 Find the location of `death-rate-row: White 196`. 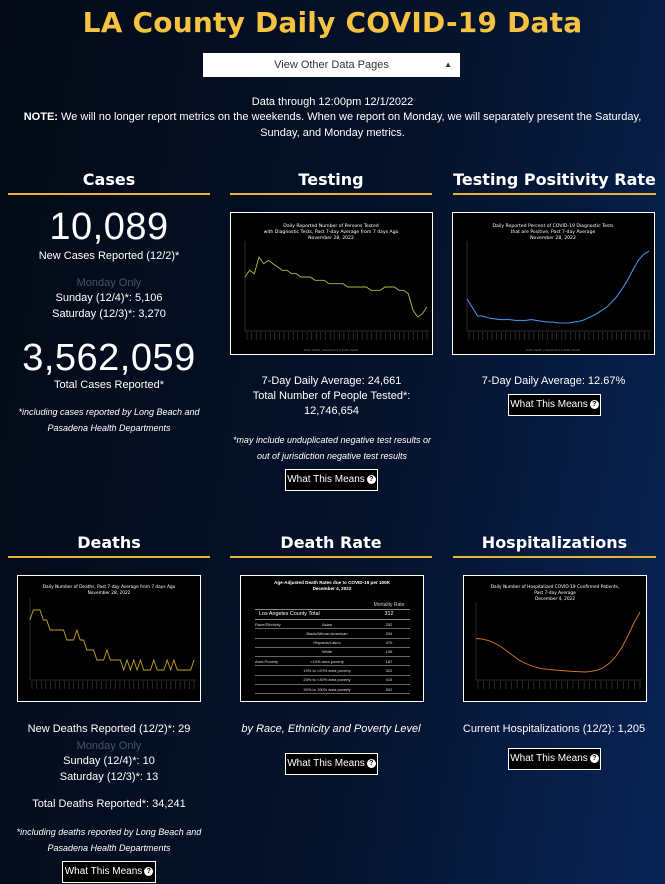

death-rate-row: White 196 is located at coordinates (332, 653).